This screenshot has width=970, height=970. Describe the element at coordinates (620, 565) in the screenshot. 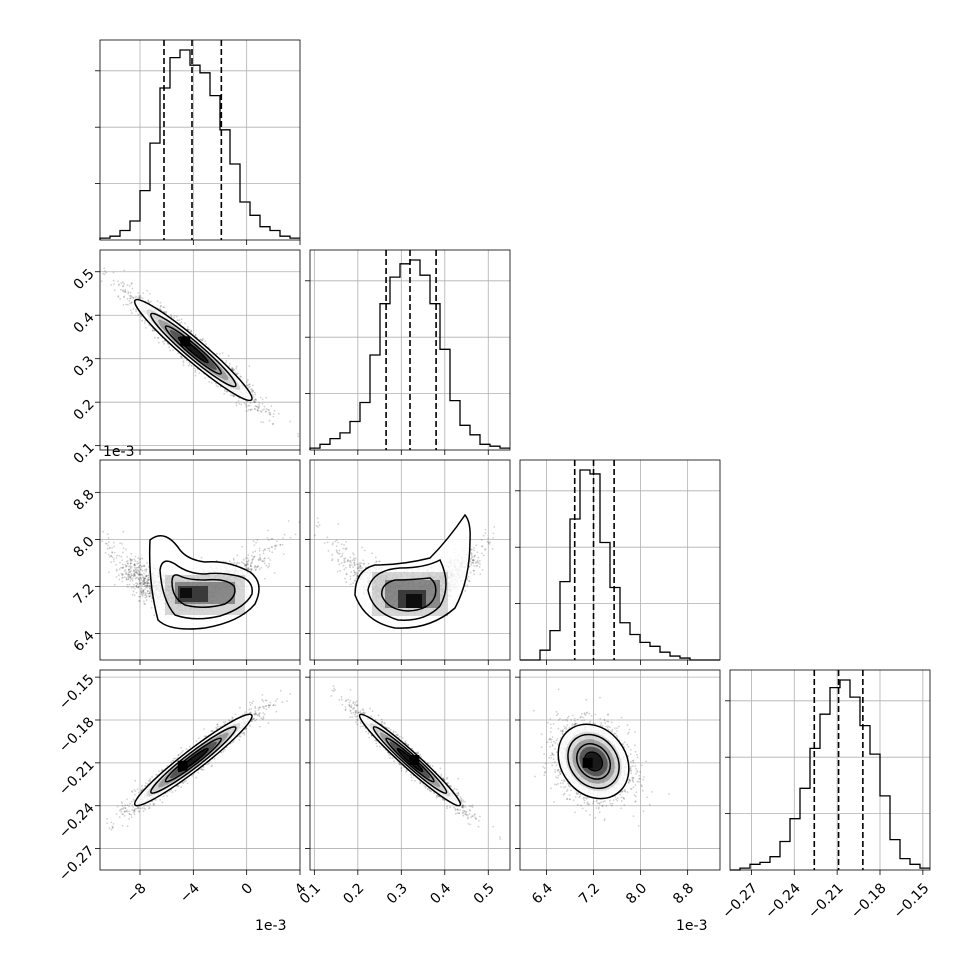

I see `histogram-step` at that location.